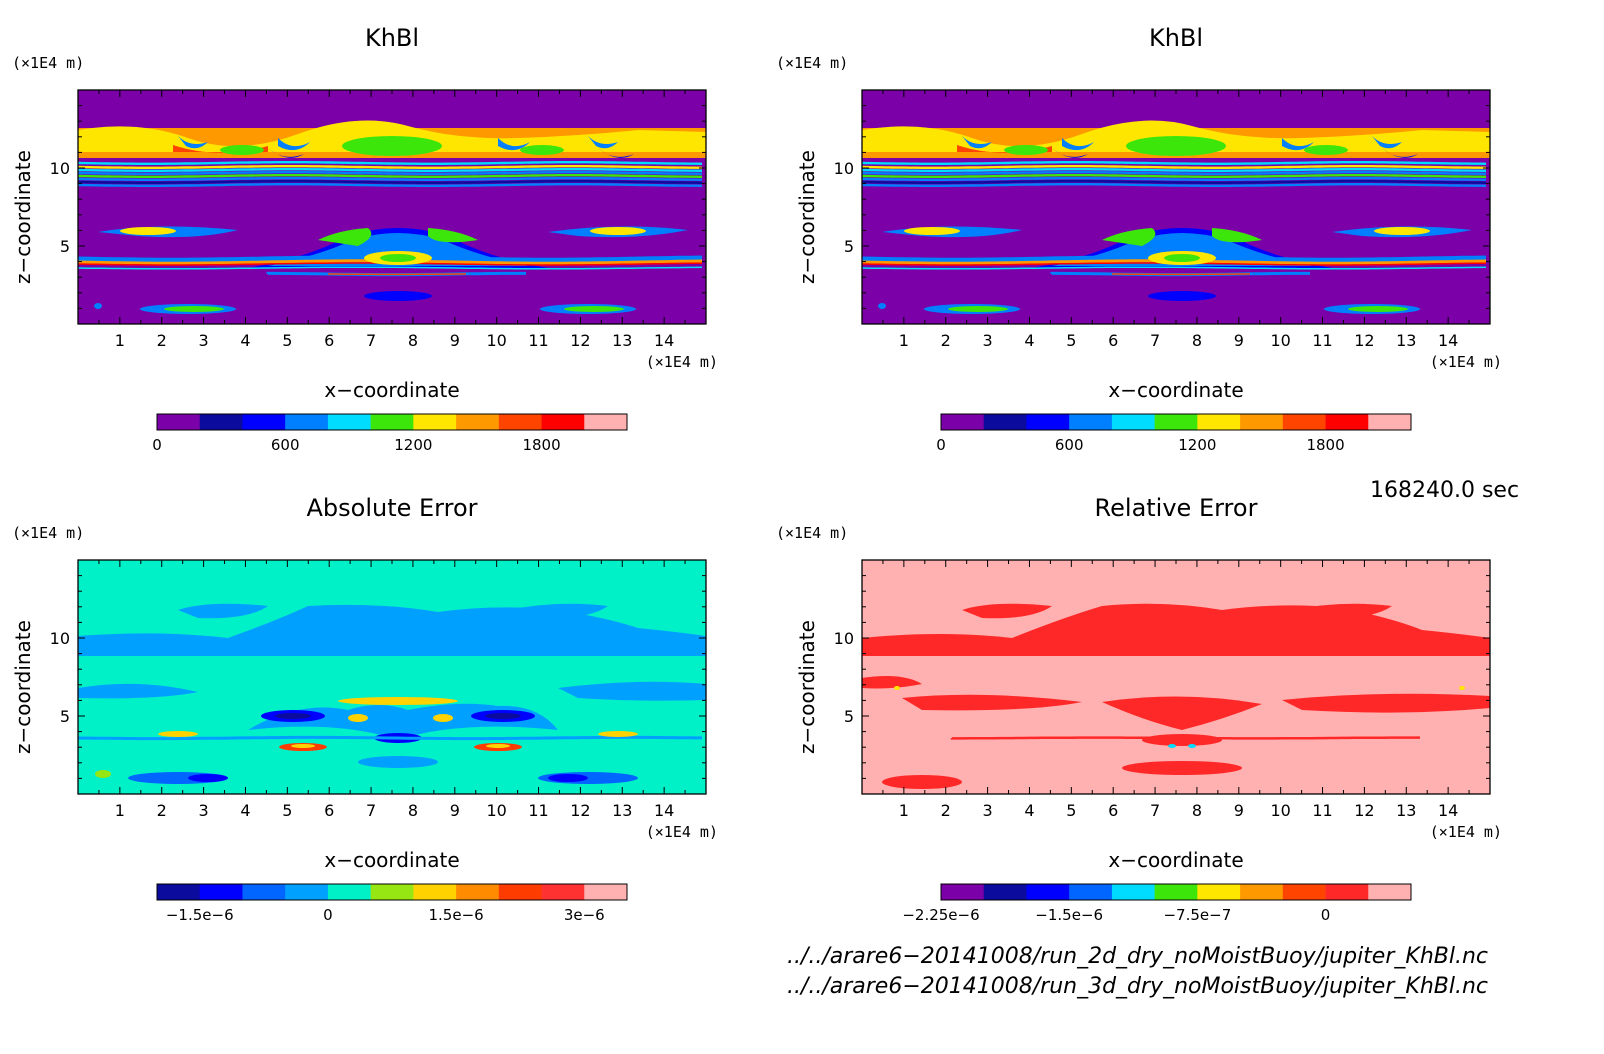 This screenshot has height=1054, width=1604. I want to click on tiny-error-spot, so click(1192, 746).